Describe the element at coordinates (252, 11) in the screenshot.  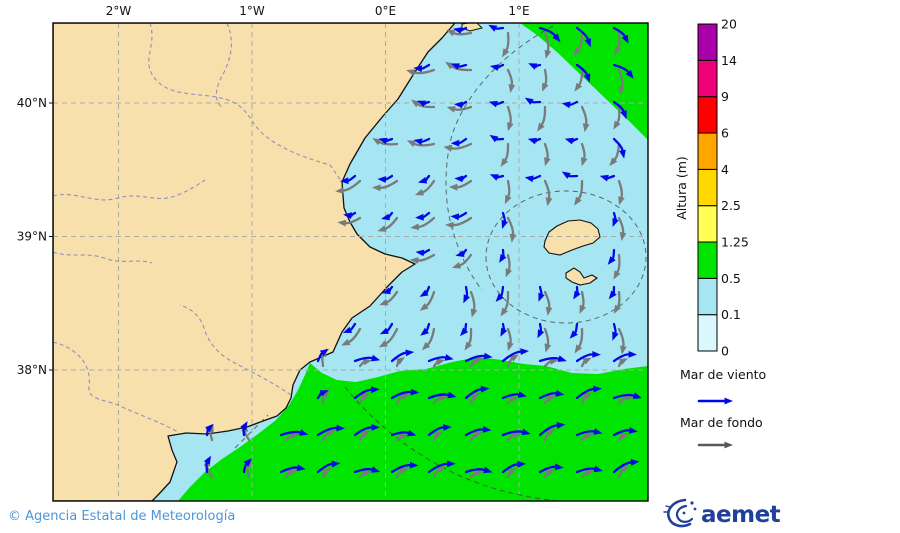
I see `lon-label: 1°W` at that location.